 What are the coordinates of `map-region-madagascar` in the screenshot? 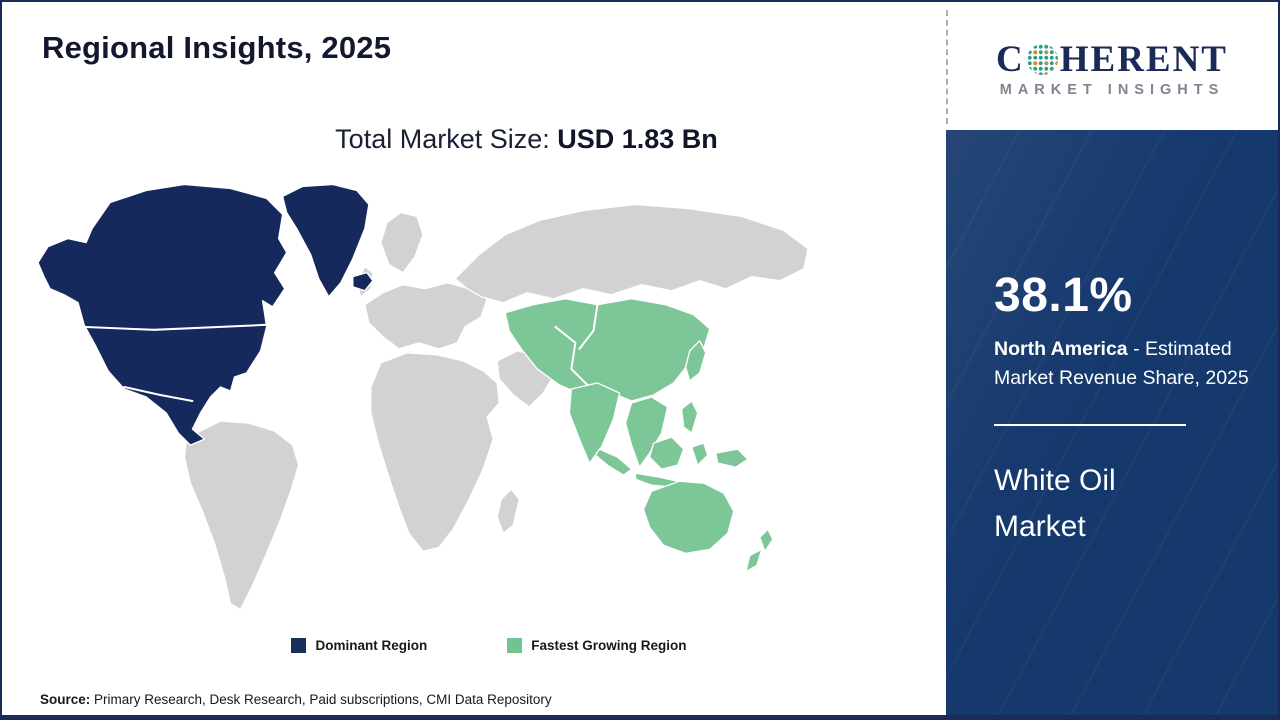 It's located at (508, 511).